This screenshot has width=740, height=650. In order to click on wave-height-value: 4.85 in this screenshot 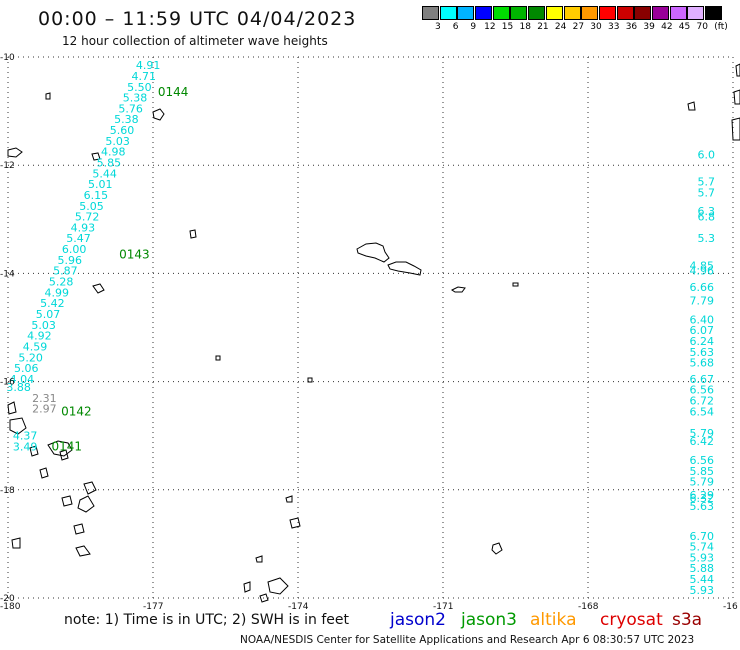, I will do `click(702, 265)`.